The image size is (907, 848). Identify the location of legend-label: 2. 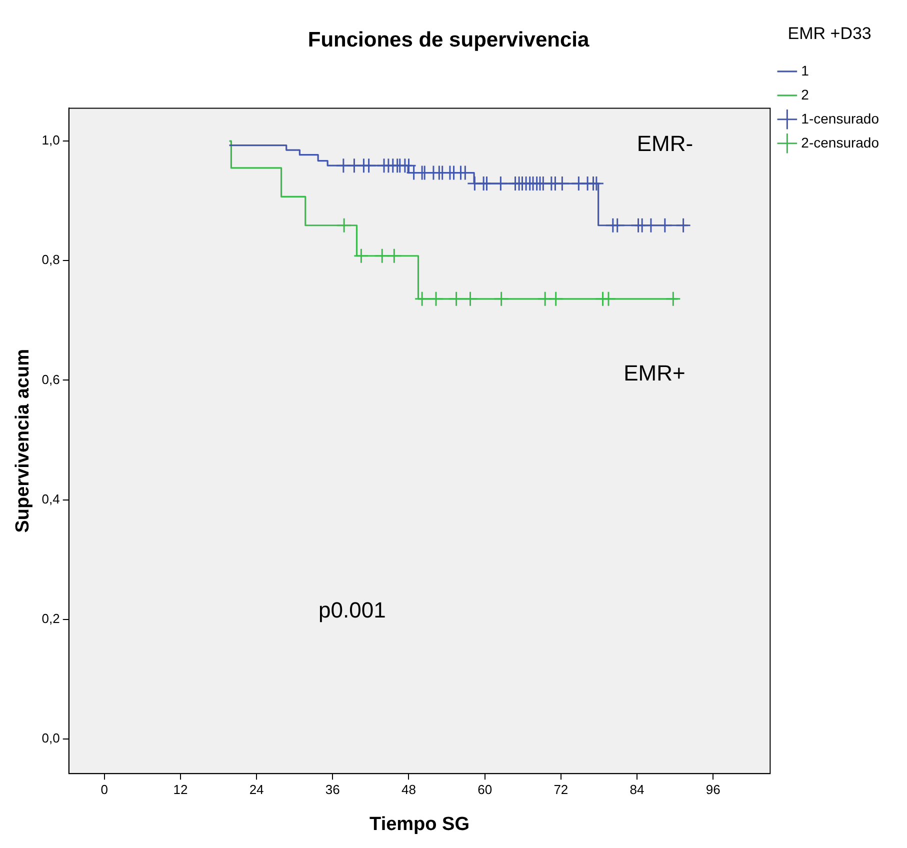
(805, 94).